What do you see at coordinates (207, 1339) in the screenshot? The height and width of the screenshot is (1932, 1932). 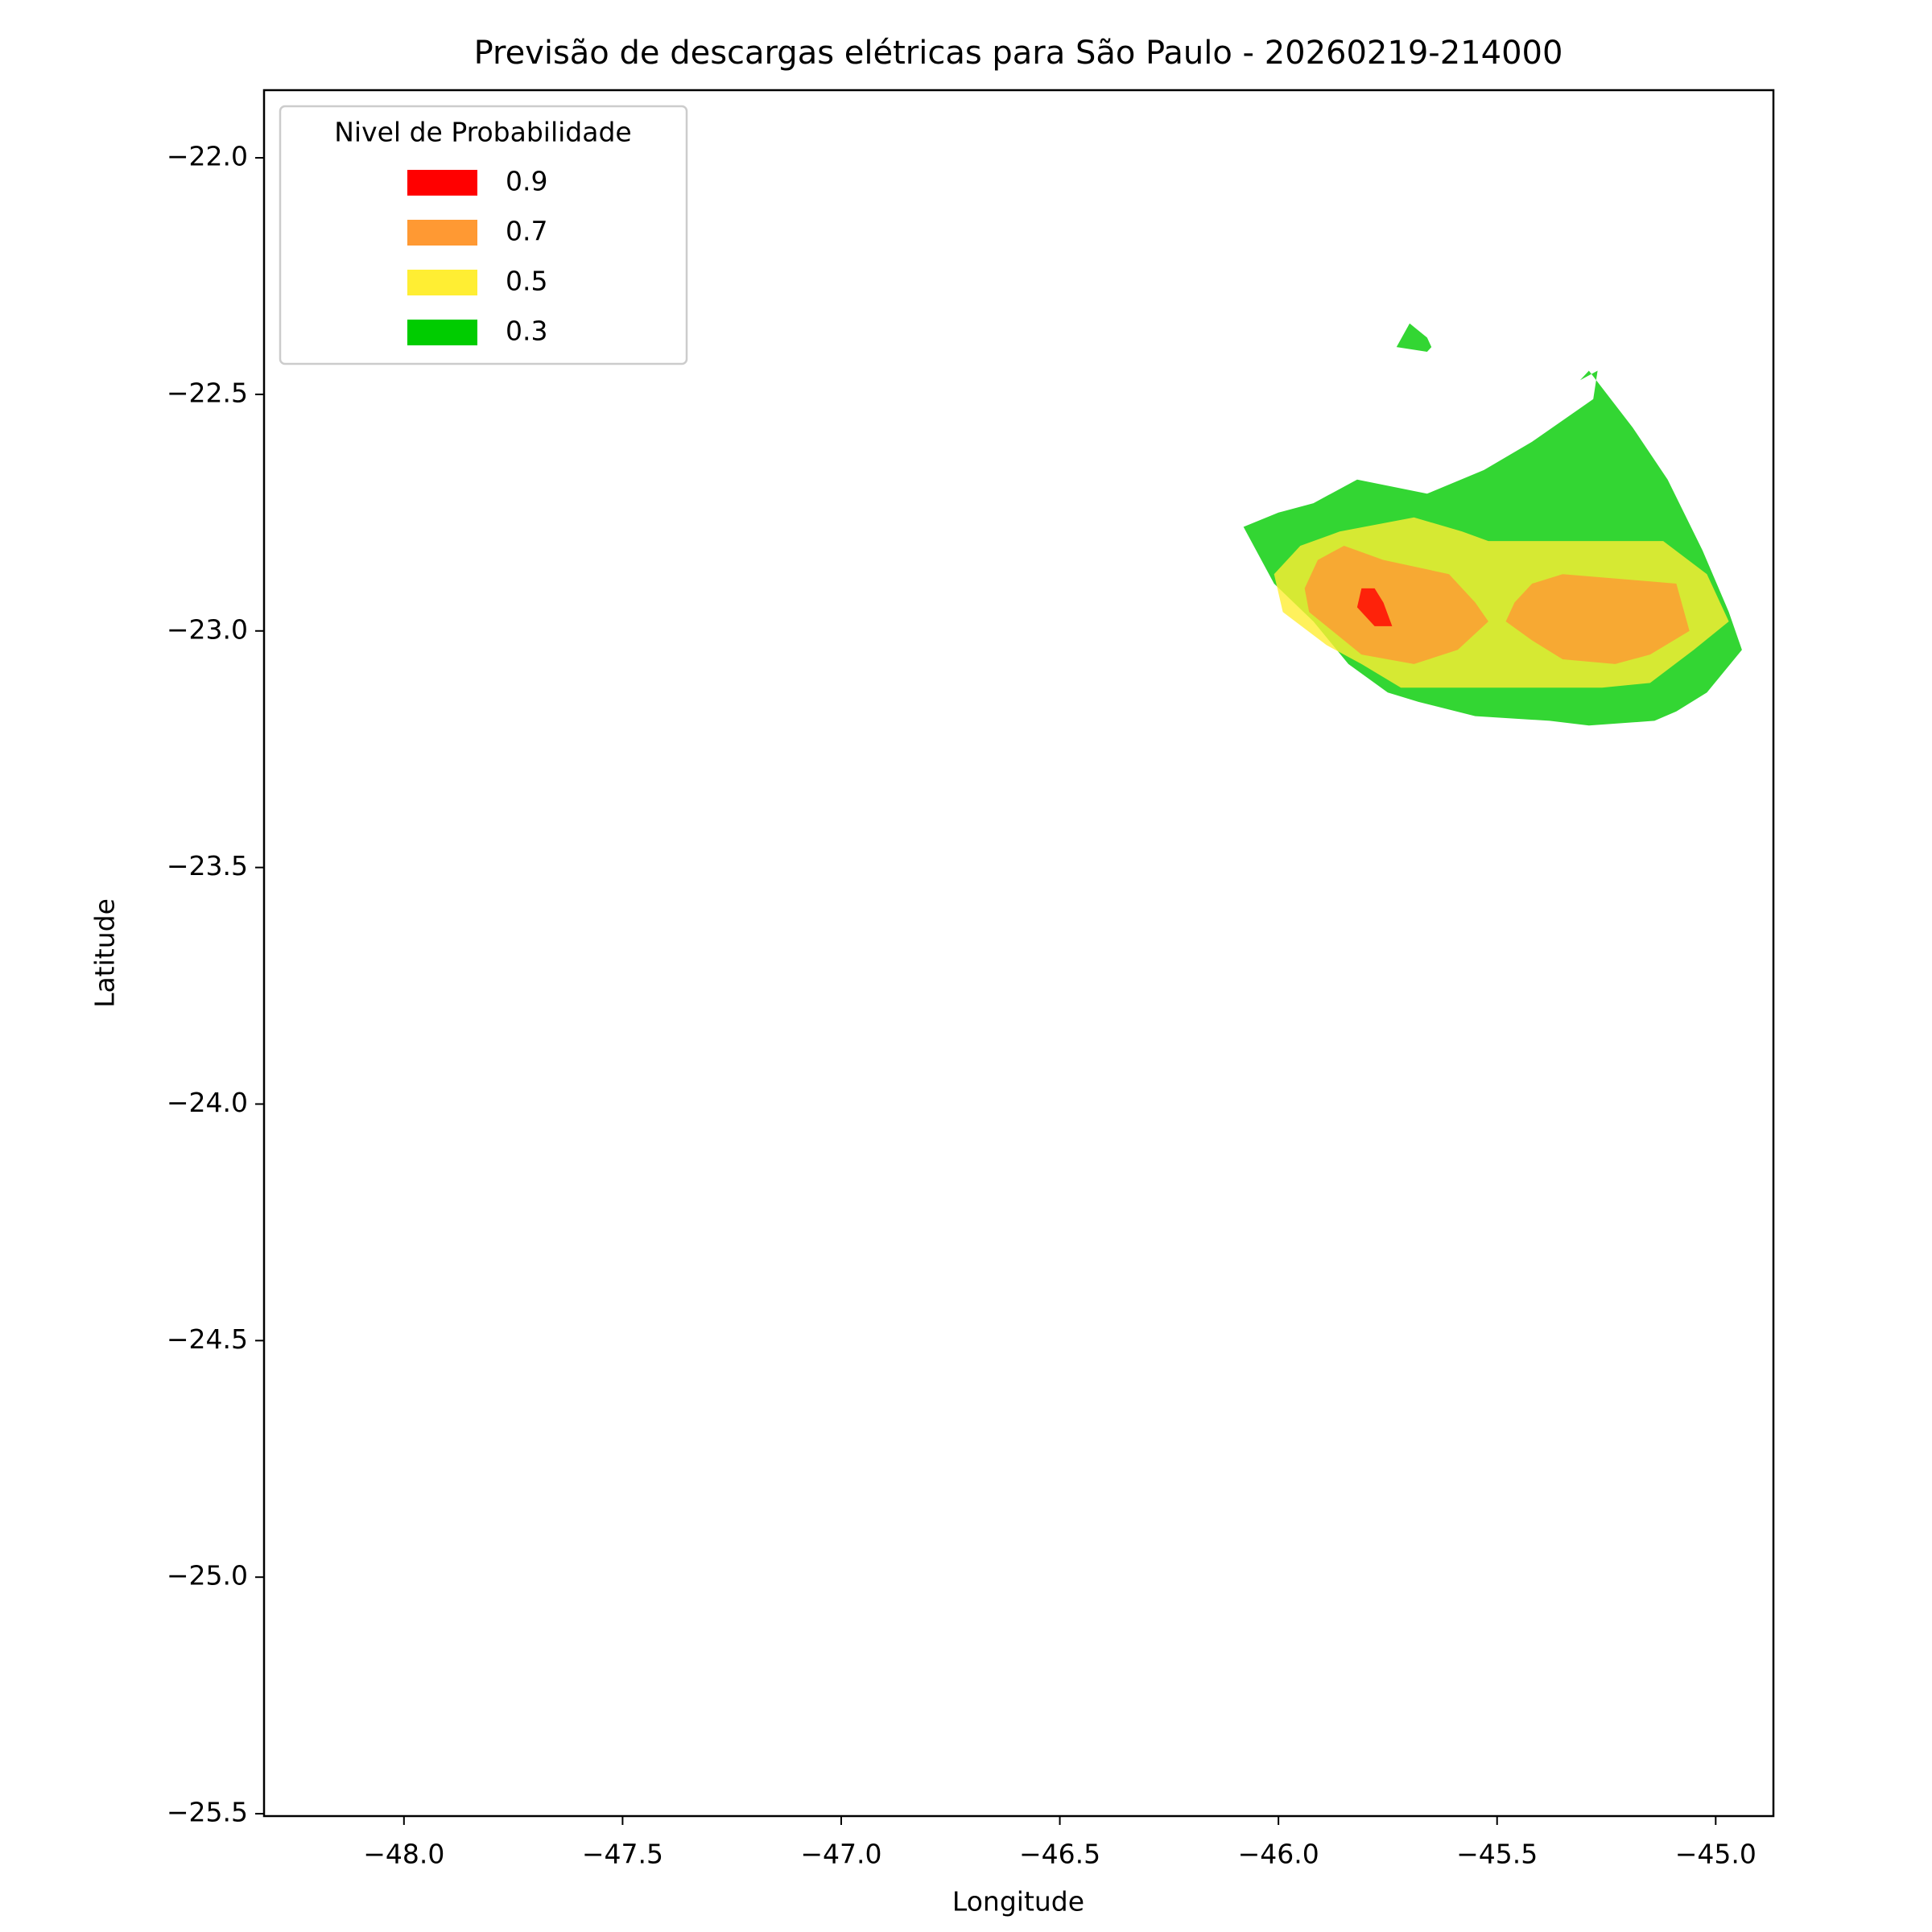 I see `y-tick-label: −24.5` at bounding box center [207, 1339].